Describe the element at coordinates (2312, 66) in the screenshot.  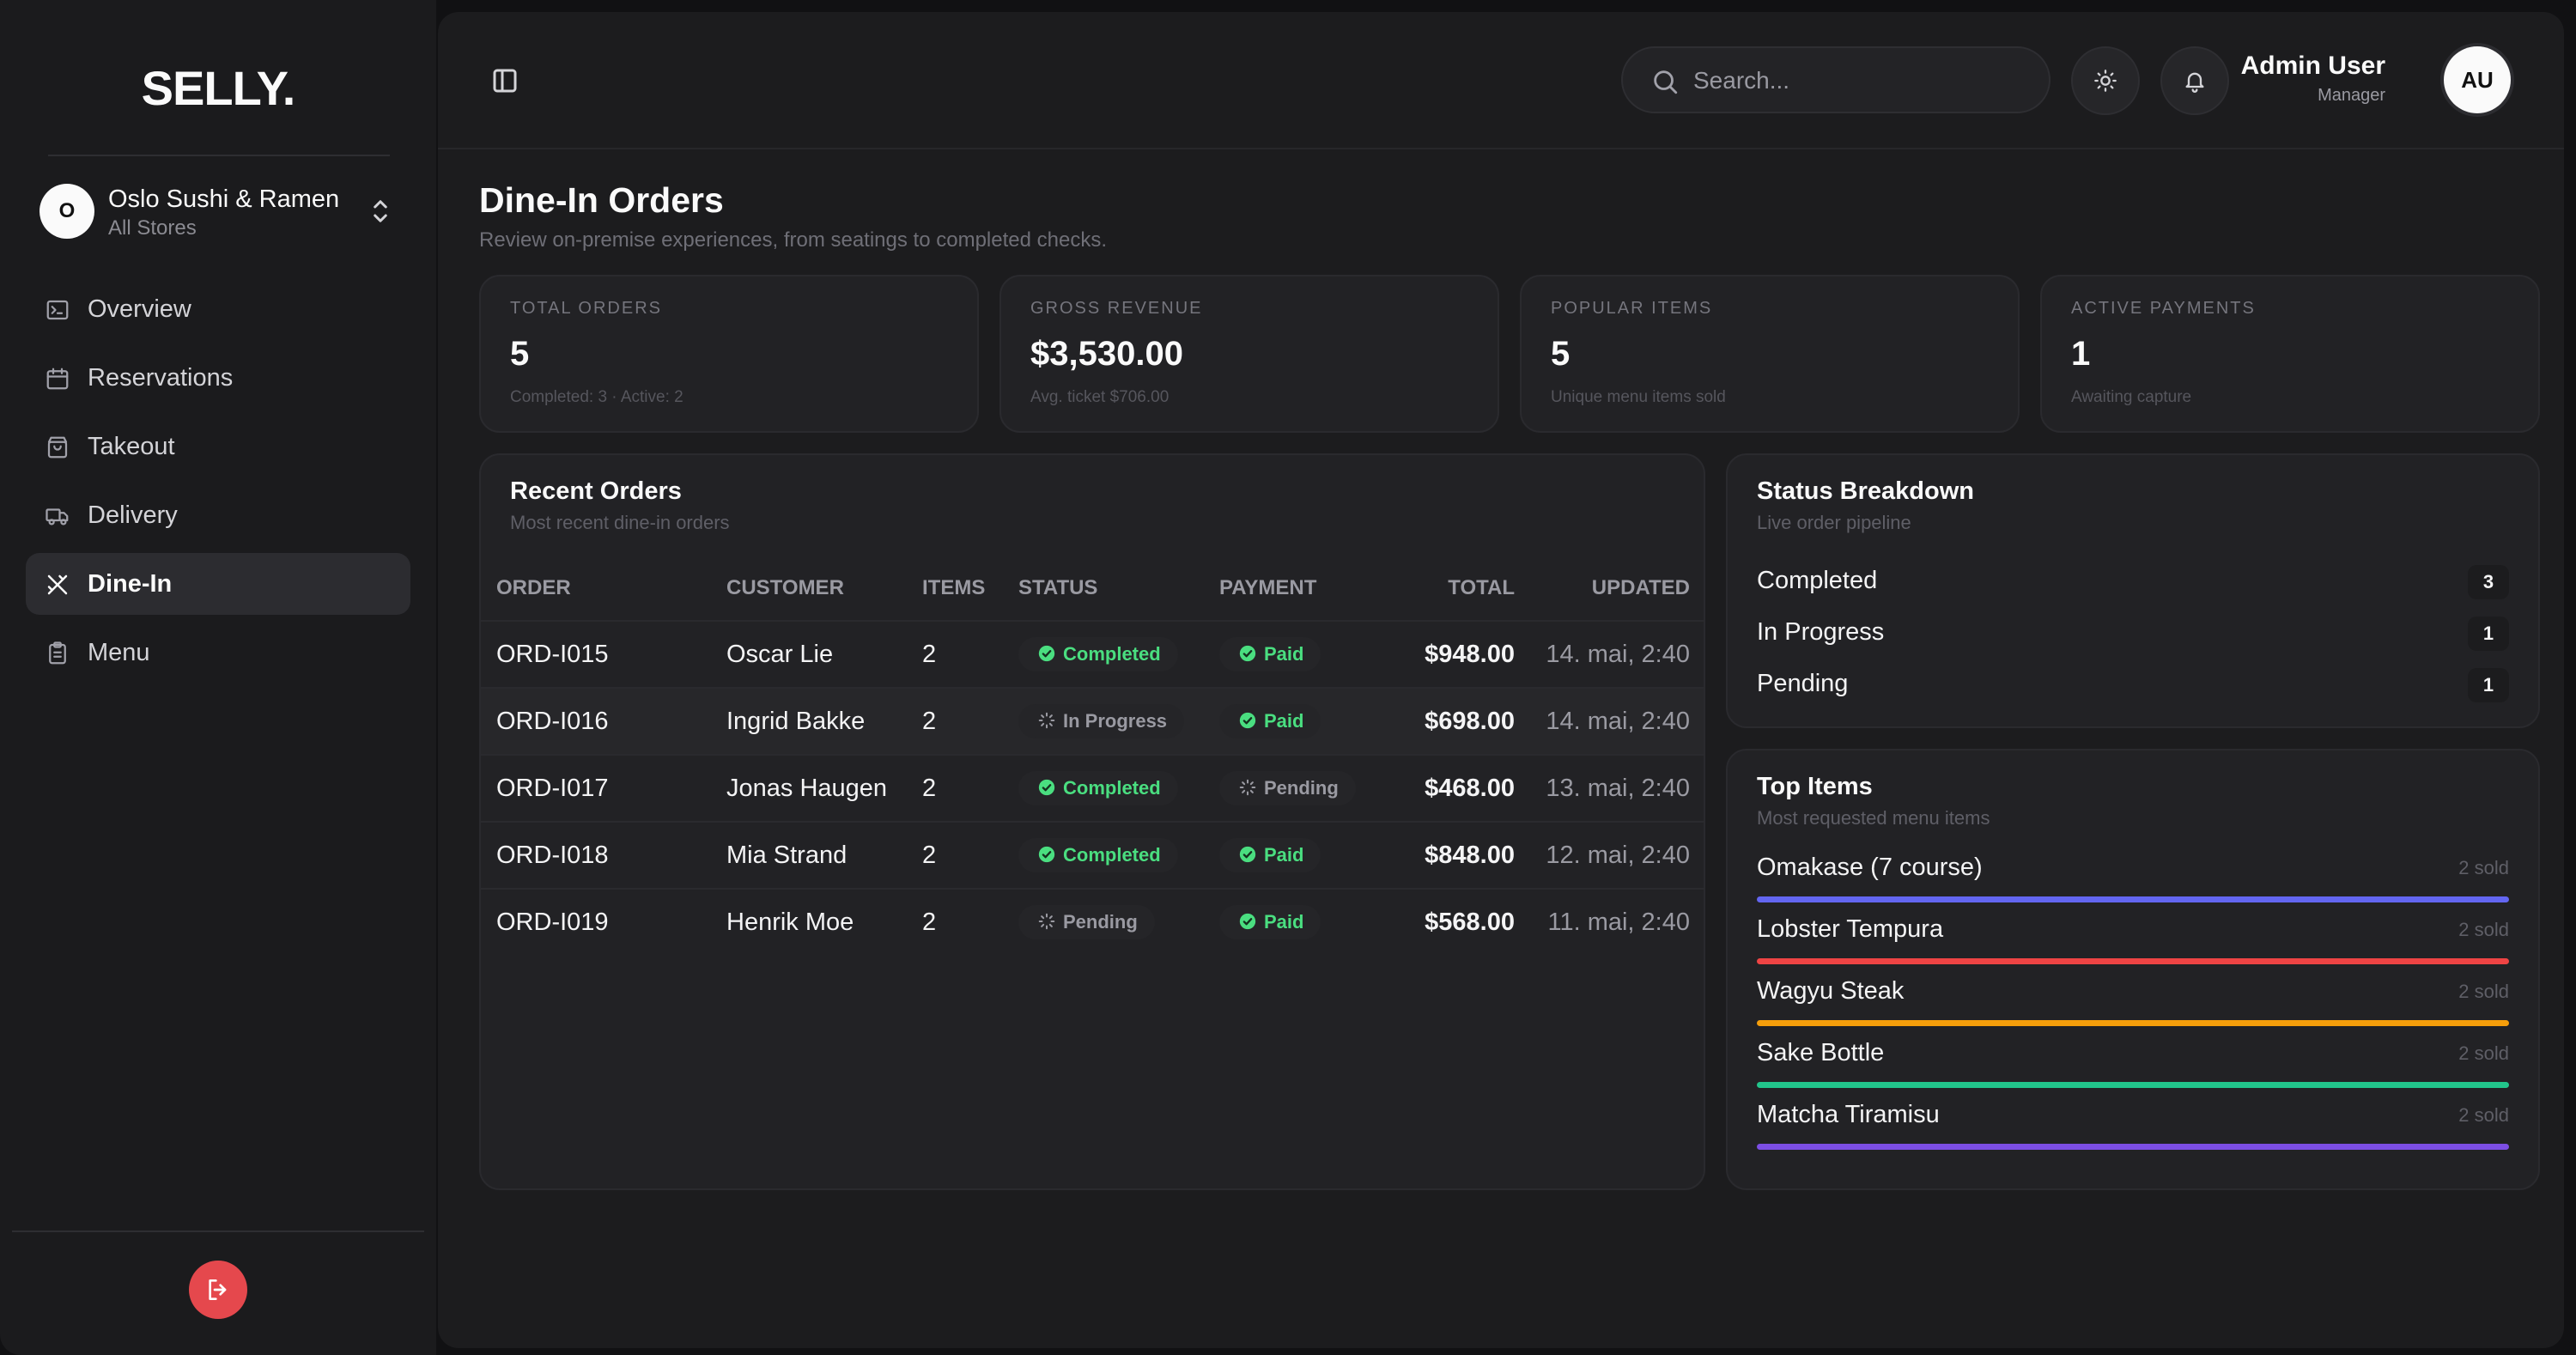
I see `user-name: Admin User` at that location.